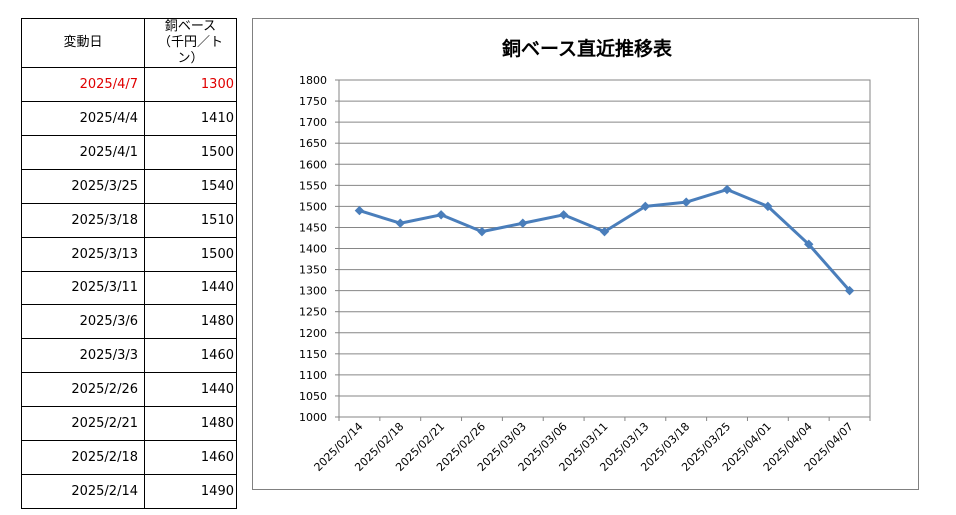  I want to click on y-tick-label: 1750, so click(313, 101).